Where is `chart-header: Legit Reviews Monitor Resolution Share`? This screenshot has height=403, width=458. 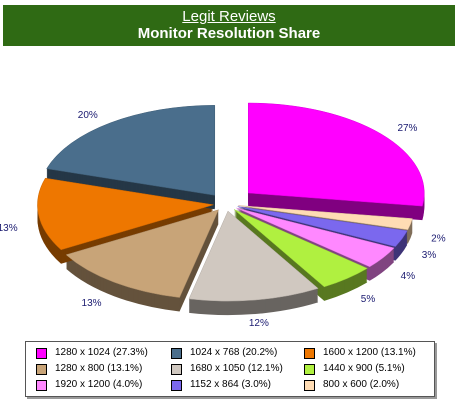
chart-header: Legit Reviews Monitor Resolution Share is located at coordinates (229, 25).